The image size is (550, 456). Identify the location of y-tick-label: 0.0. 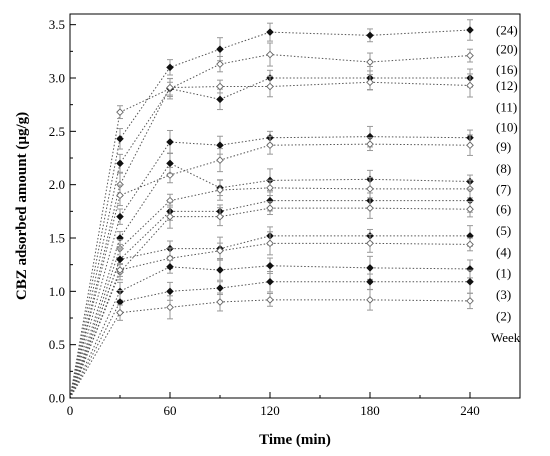
(57, 398).